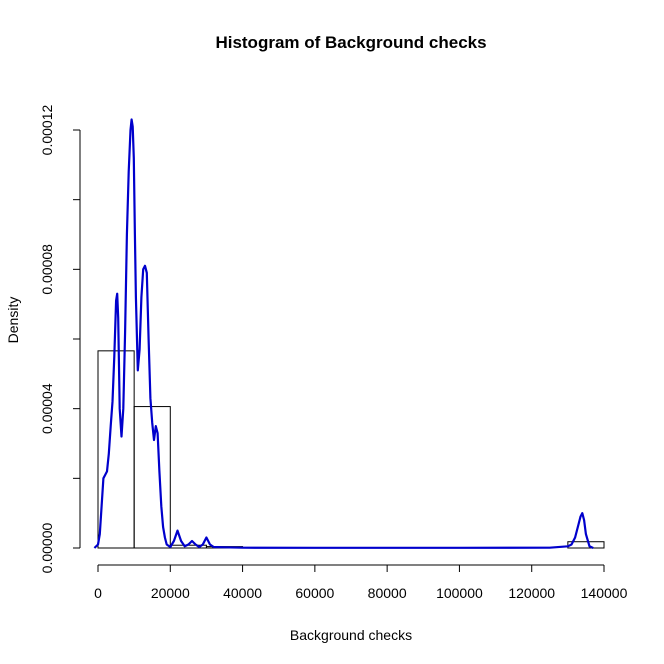 The image size is (664, 664). Describe the element at coordinates (459, 593) in the screenshot. I see `x-tick-label: 100000` at that location.